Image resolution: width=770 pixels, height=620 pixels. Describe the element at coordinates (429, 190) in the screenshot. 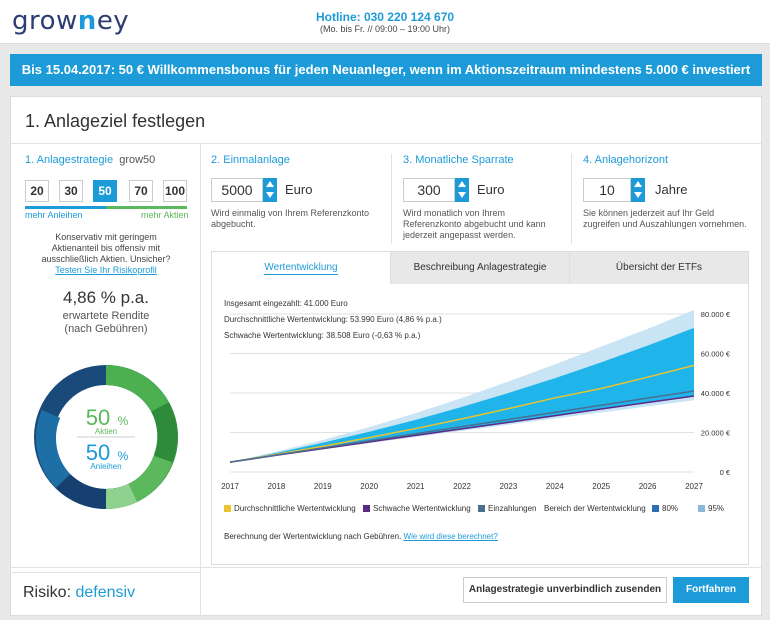

I see `sparrate-input: 300` at that location.